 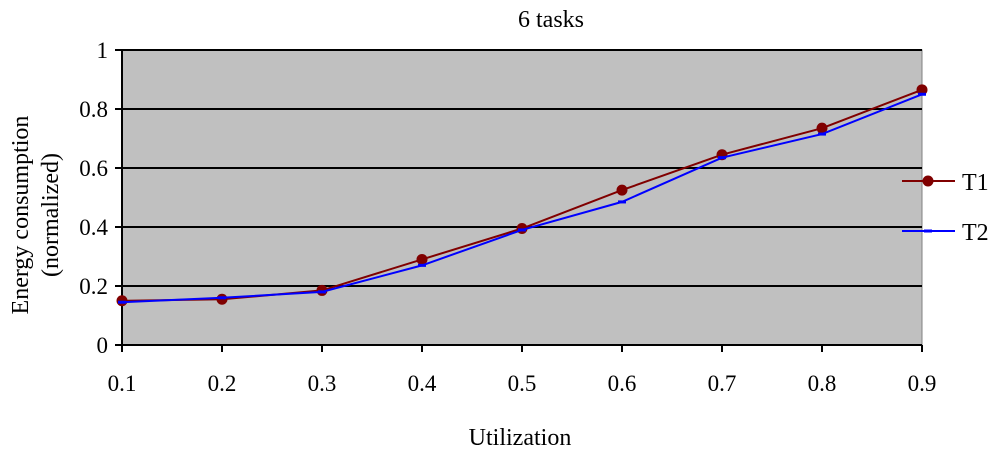 What do you see at coordinates (122, 383) in the screenshot?
I see `x-tick-label: 0.1` at bounding box center [122, 383].